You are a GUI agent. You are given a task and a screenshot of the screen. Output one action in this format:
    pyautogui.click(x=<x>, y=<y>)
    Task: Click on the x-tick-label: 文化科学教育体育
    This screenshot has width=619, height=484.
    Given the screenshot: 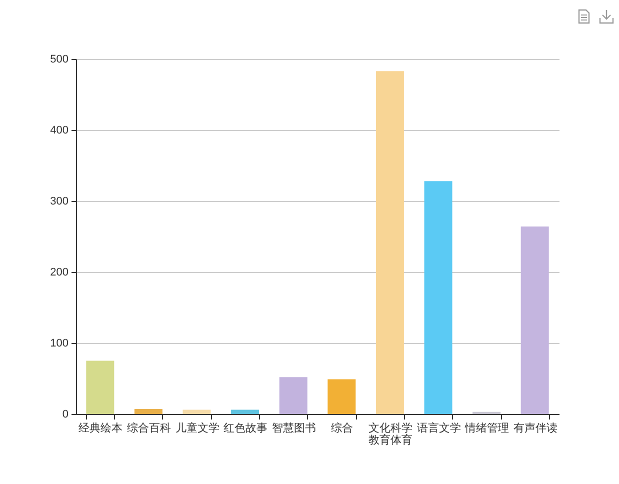 What is the action you would take?
    pyautogui.click(x=390, y=434)
    